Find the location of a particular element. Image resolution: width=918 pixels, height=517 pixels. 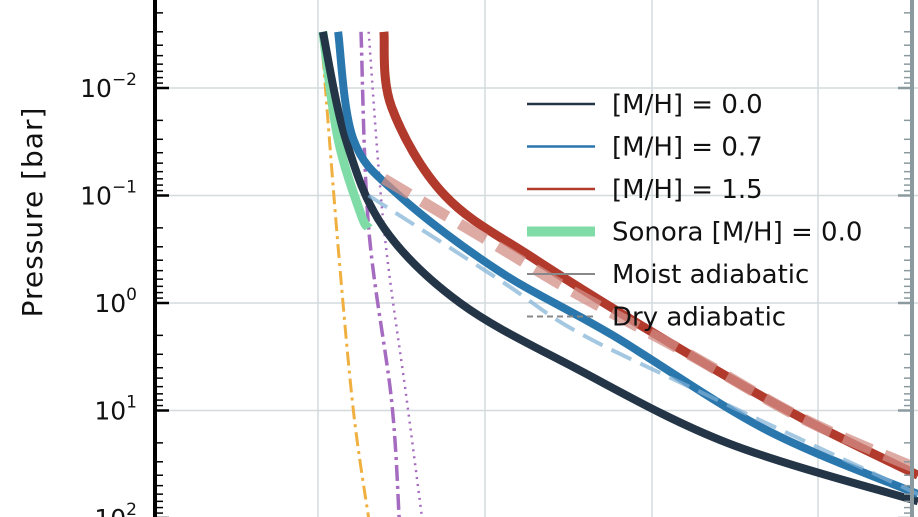

y-axis-label: Pressure [bar] is located at coordinates (32, 212).